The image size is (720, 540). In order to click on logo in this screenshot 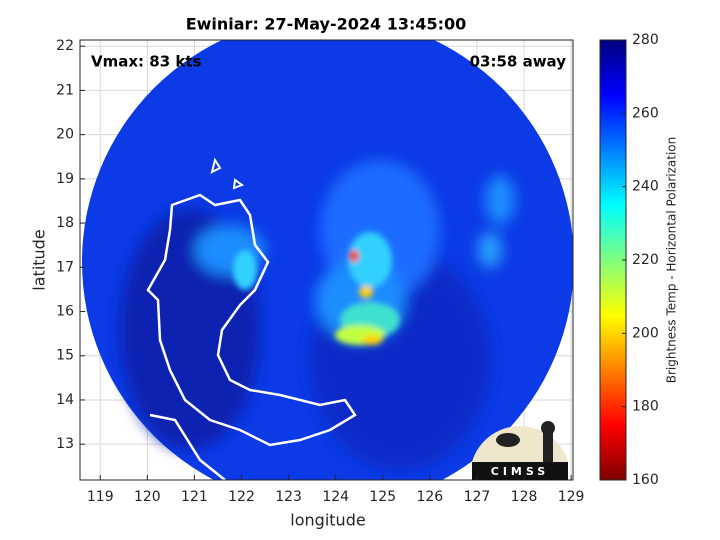, I will do `click(520, 450)`.